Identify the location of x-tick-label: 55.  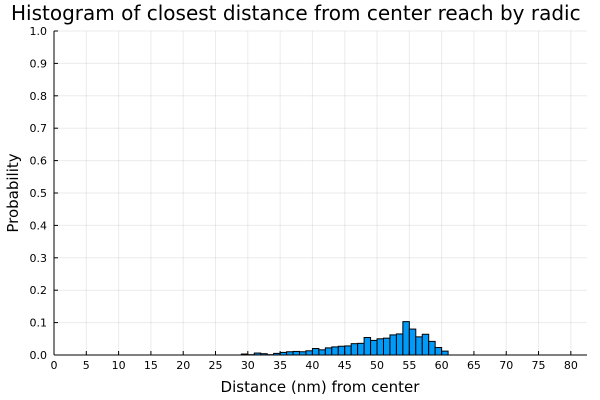
(409, 365).